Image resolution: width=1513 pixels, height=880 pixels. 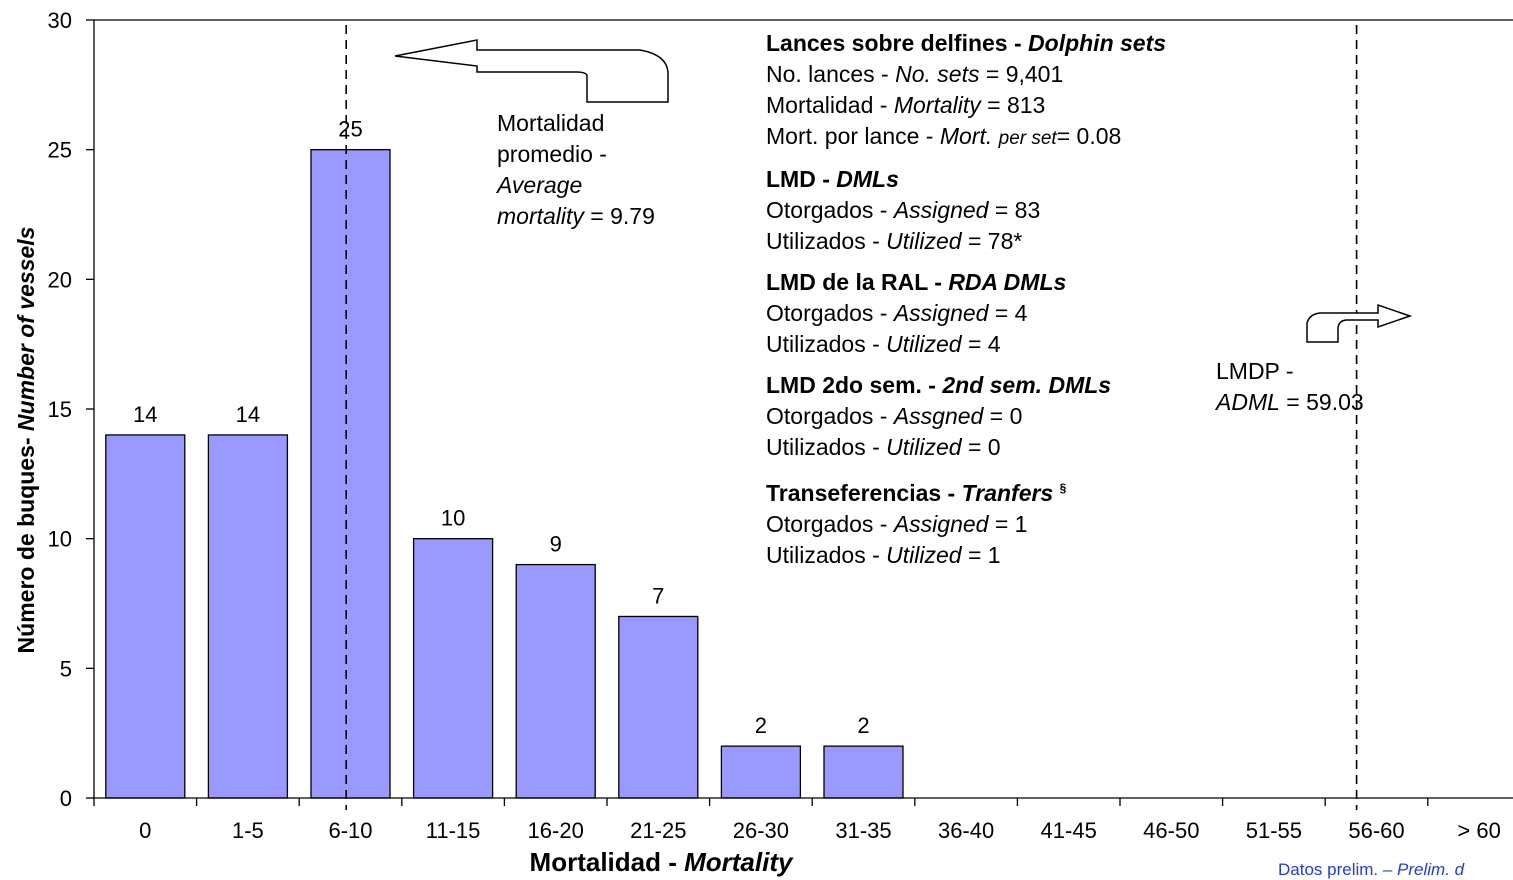 I want to click on transfers-utilized-es: Utilizados -, so click(x=826, y=555).